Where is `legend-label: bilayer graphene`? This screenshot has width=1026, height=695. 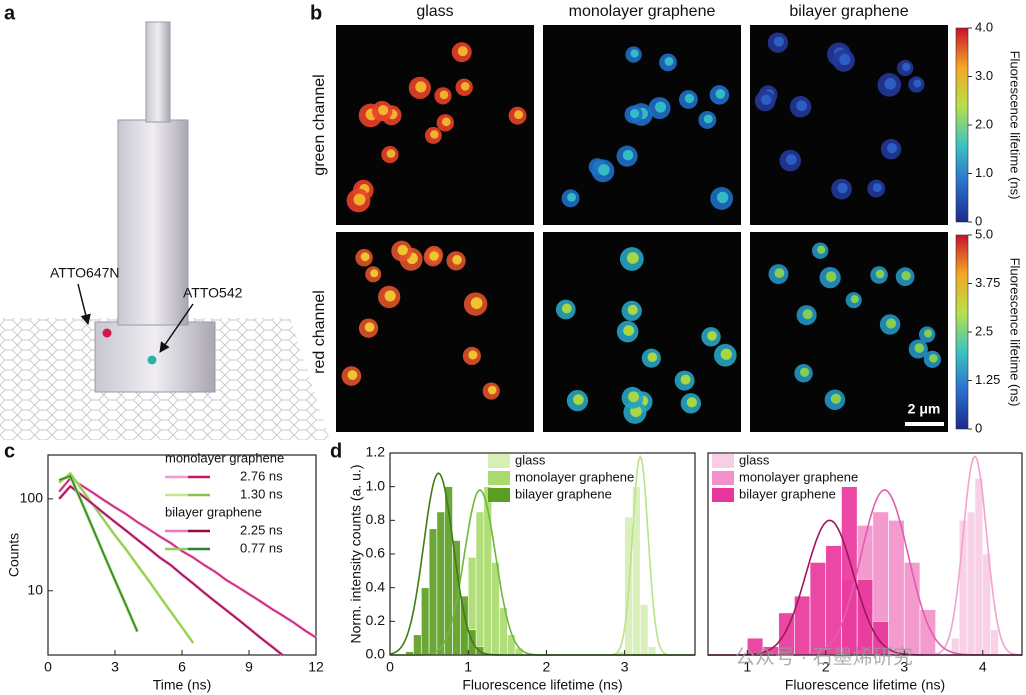
legend-label: bilayer graphene is located at coordinates (563, 493).